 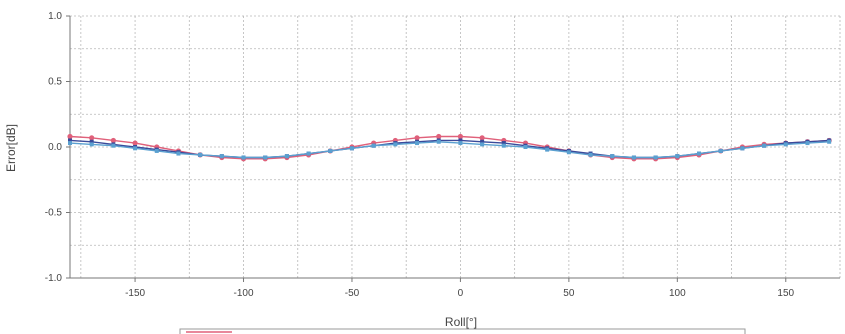 I want to click on x-tick-label: 0, so click(x=461, y=293).